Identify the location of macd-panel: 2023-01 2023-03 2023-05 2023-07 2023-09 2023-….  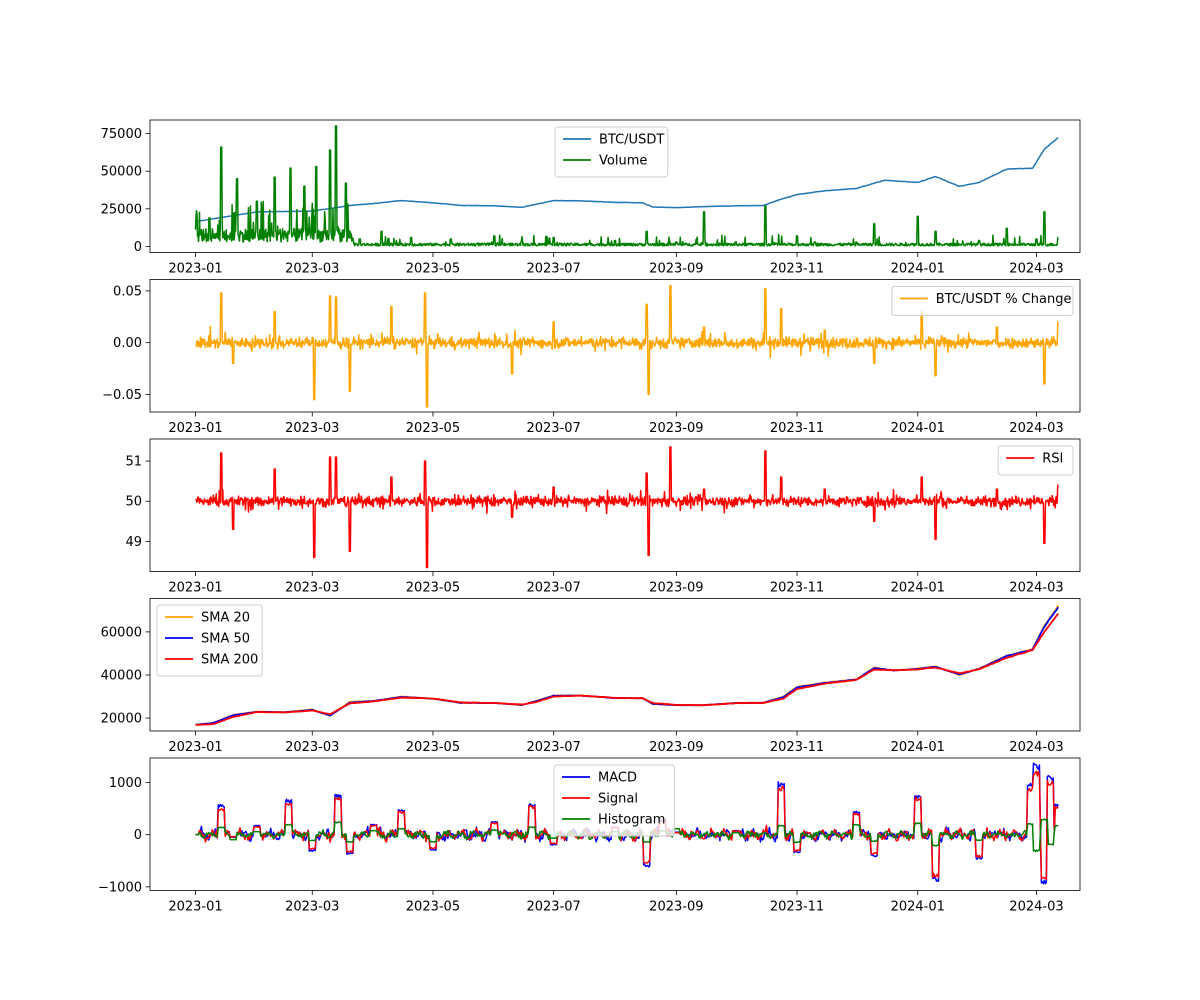
(589, 836).